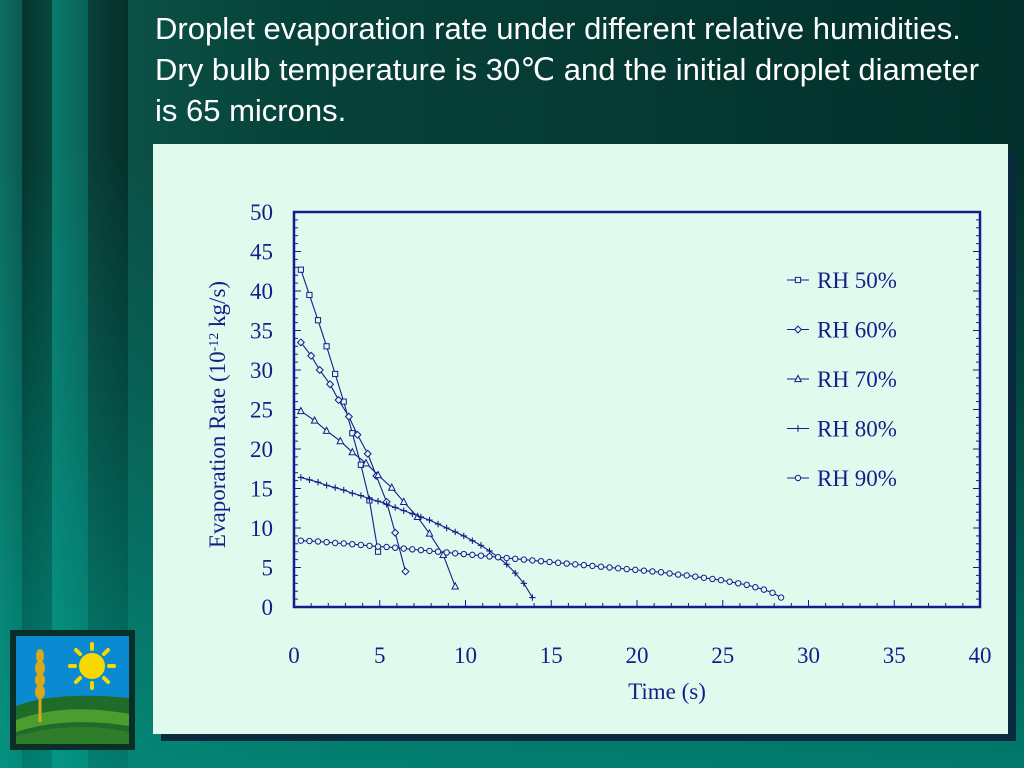 This screenshot has width=1024, height=768. I want to click on legend-item: RH 50%, so click(842, 280).